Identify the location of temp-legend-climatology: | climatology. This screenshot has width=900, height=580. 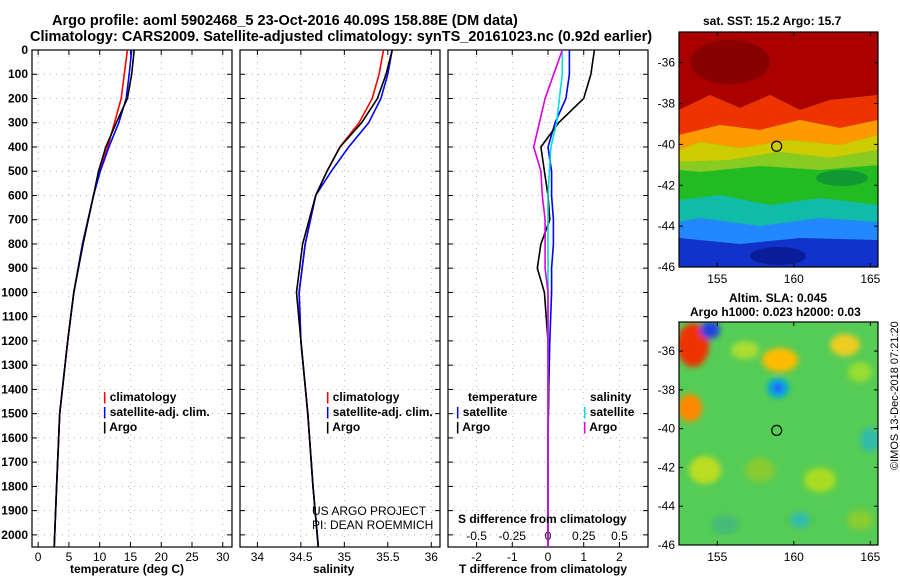
(140, 397).